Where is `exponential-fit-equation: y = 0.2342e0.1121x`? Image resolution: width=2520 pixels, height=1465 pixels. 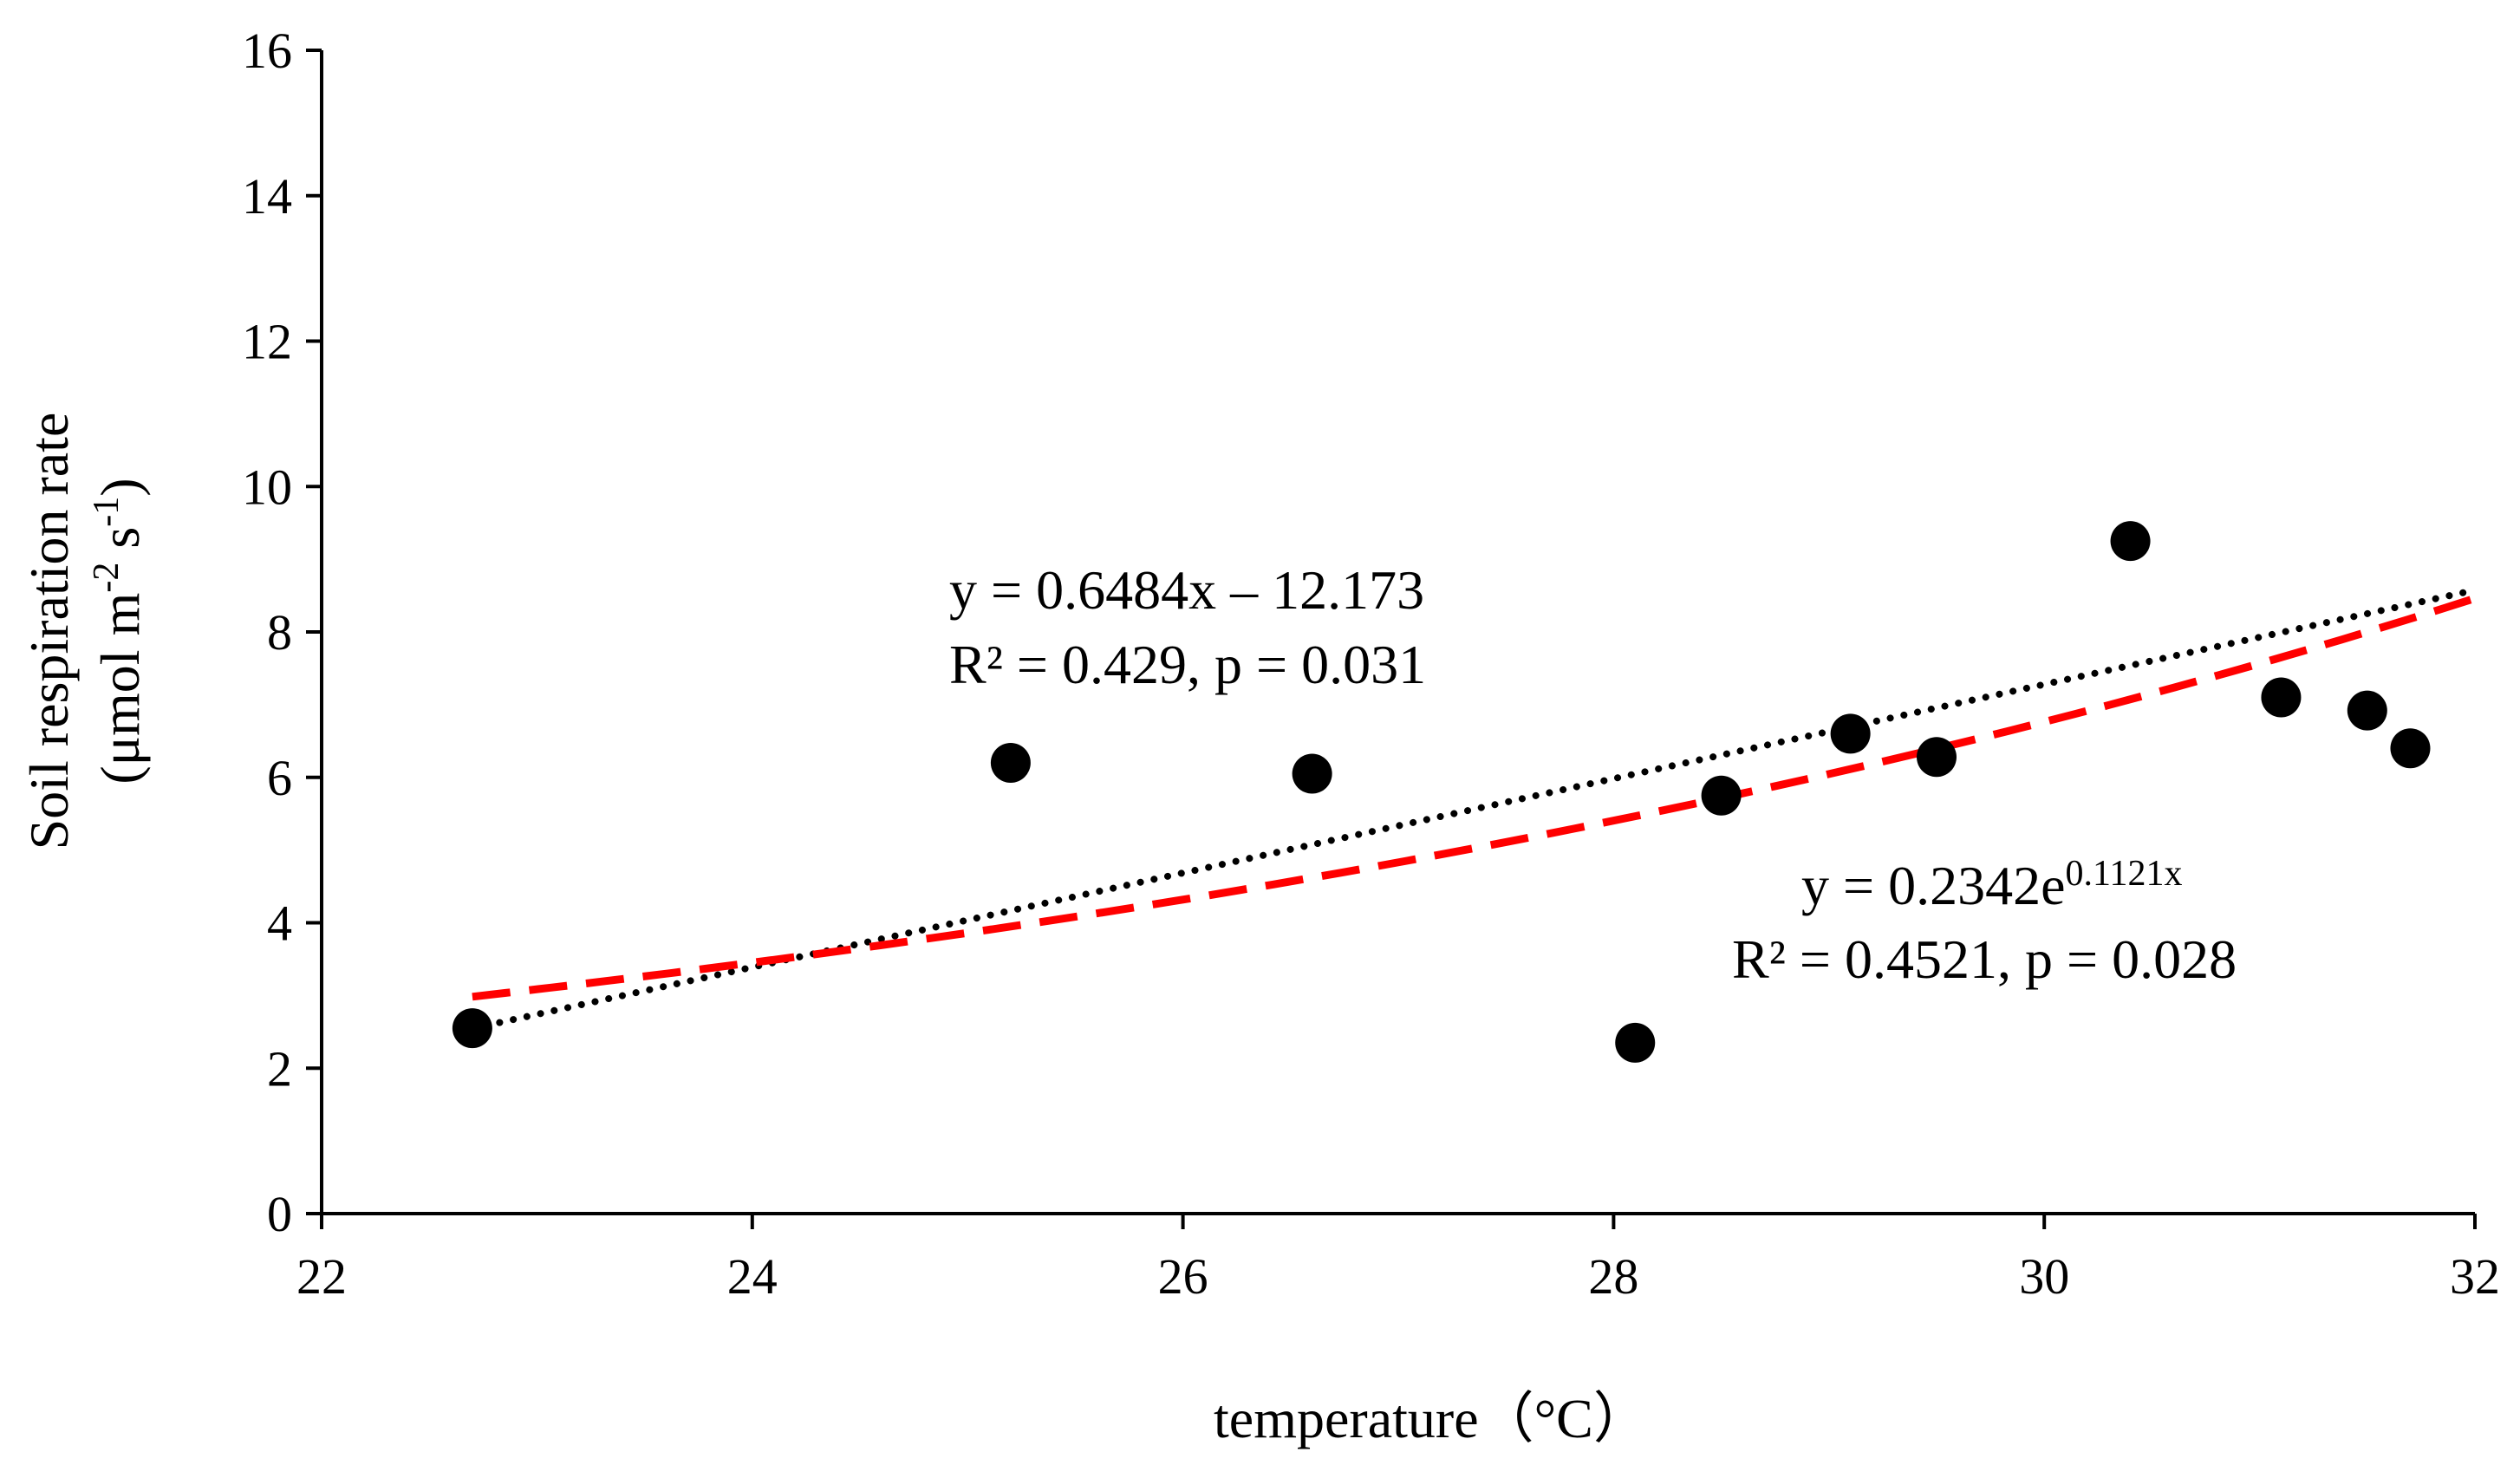 exponential-fit-equation: y = 0.2342e0.1121x is located at coordinates (1991, 885).